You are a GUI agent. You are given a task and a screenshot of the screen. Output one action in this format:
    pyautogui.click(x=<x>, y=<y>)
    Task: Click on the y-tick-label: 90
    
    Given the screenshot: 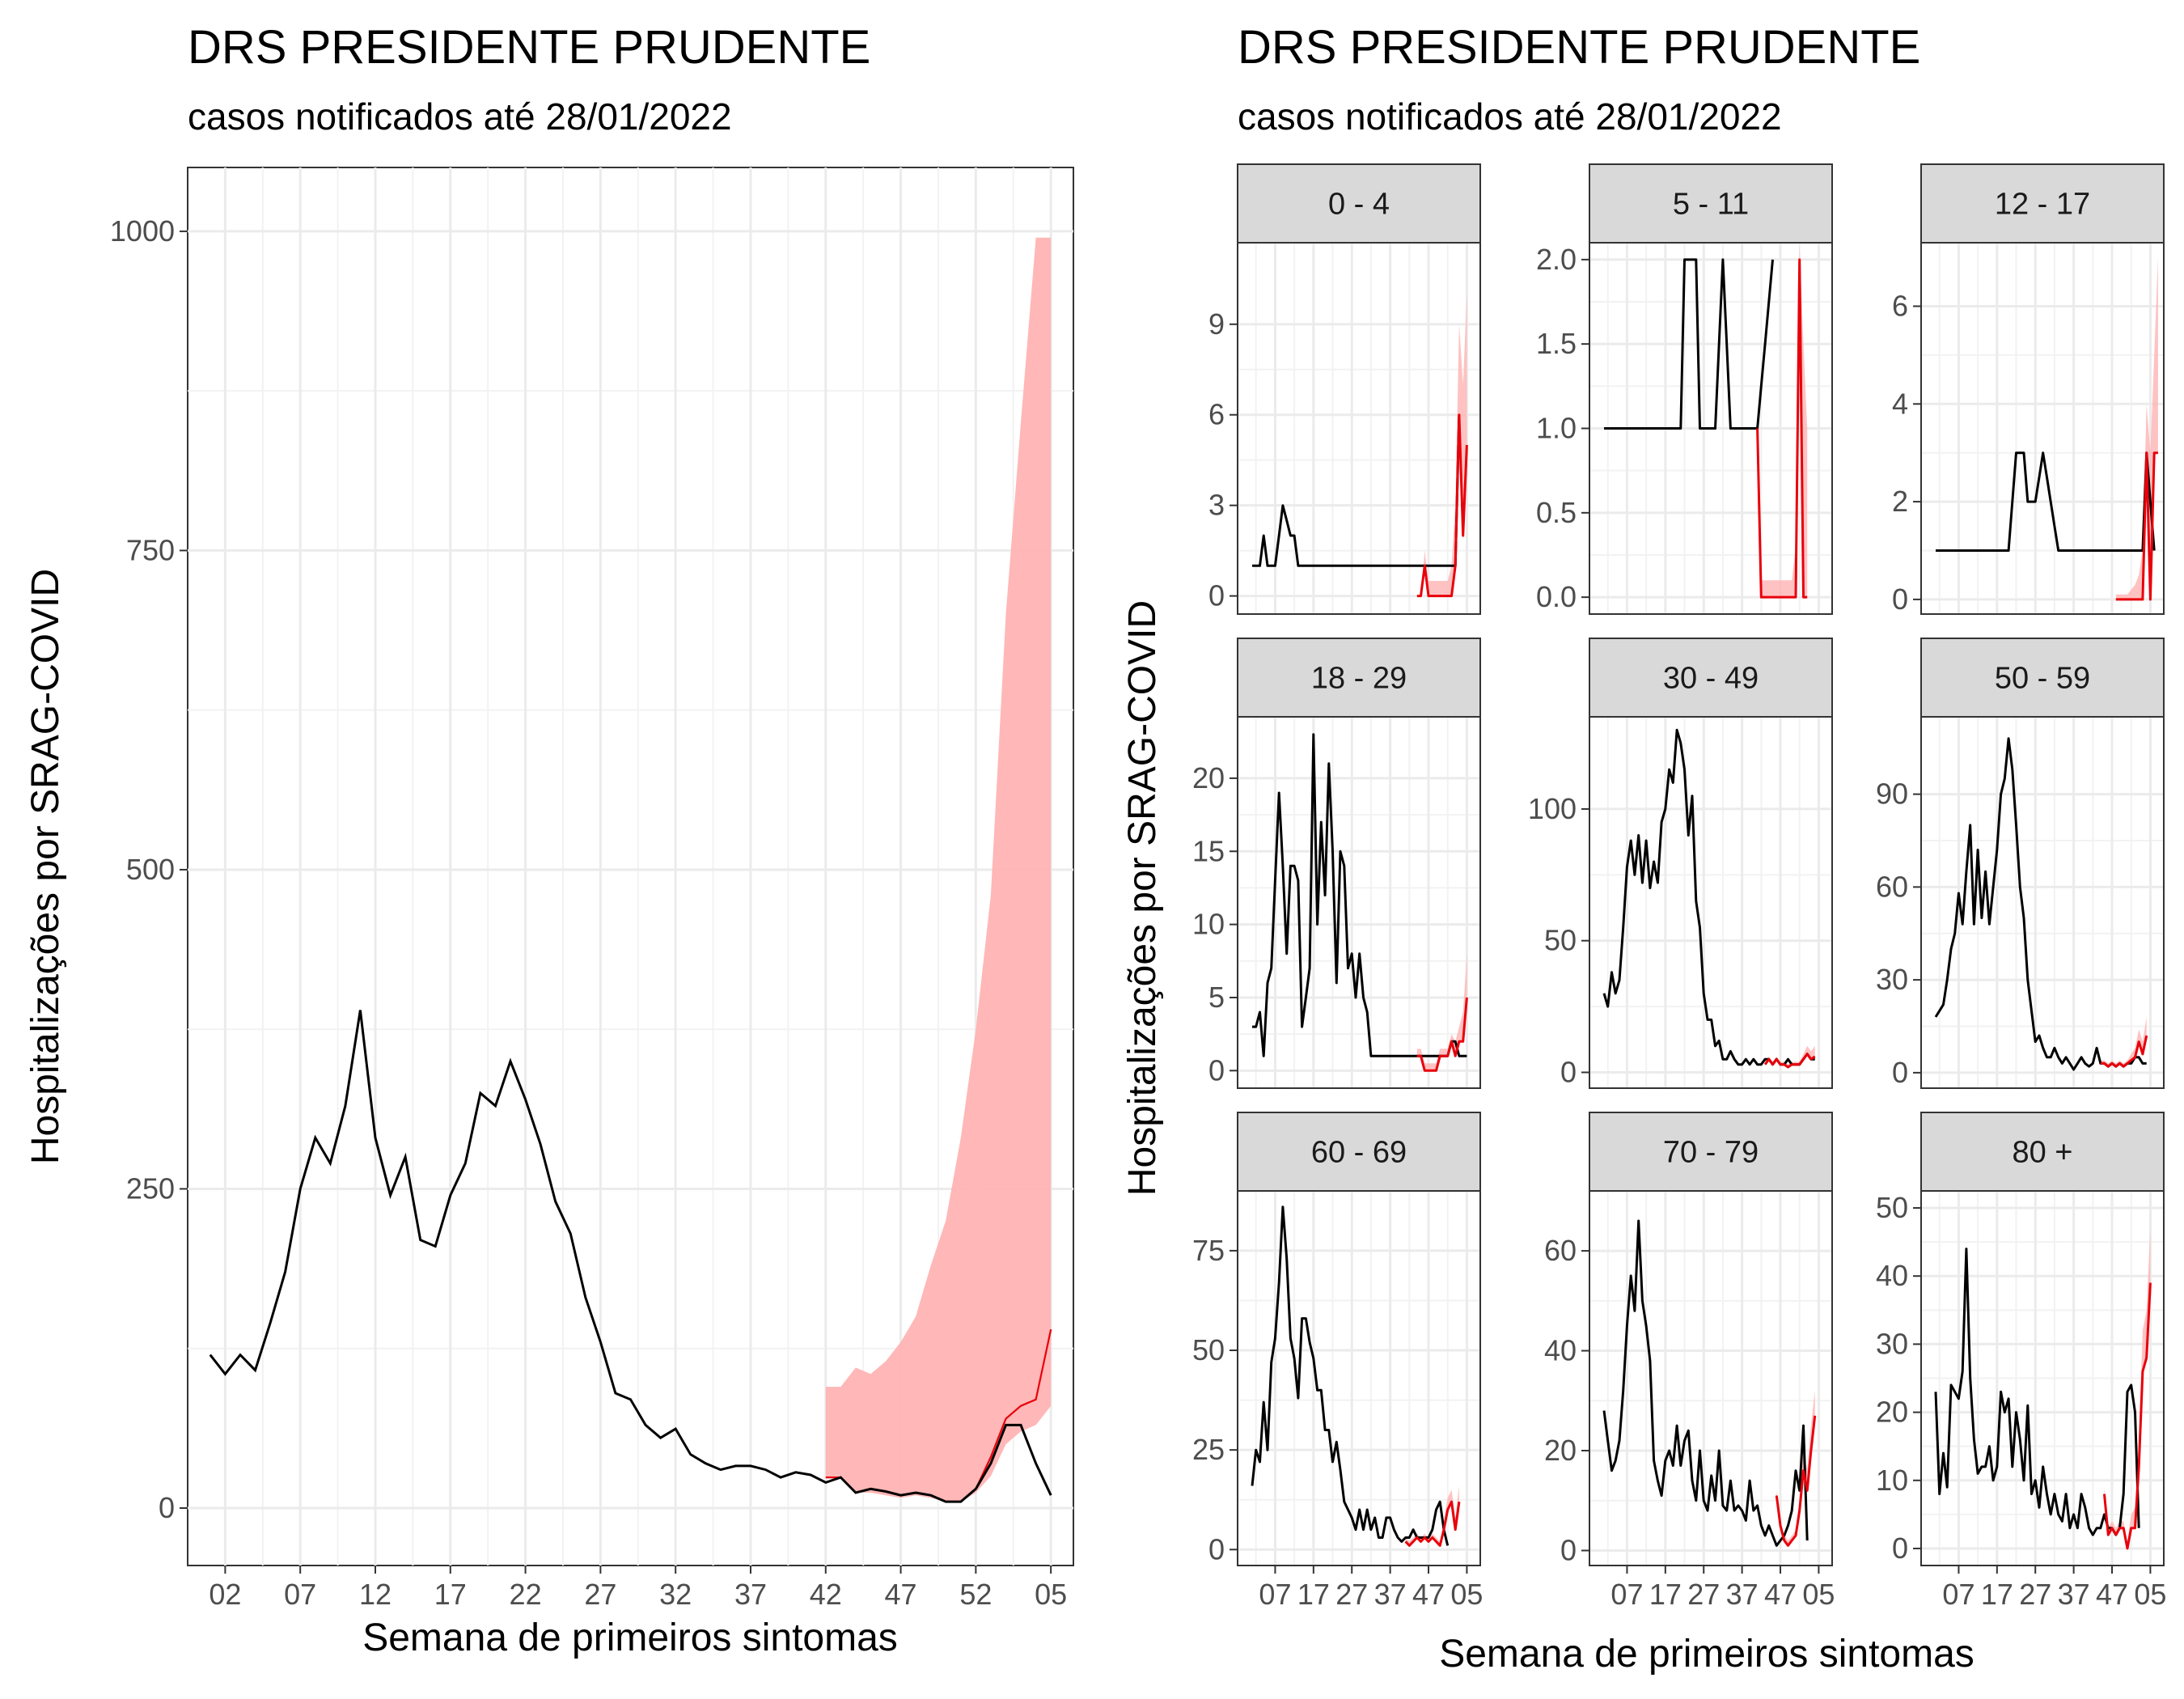 What is the action you would take?
    pyautogui.click(x=1892, y=794)
    